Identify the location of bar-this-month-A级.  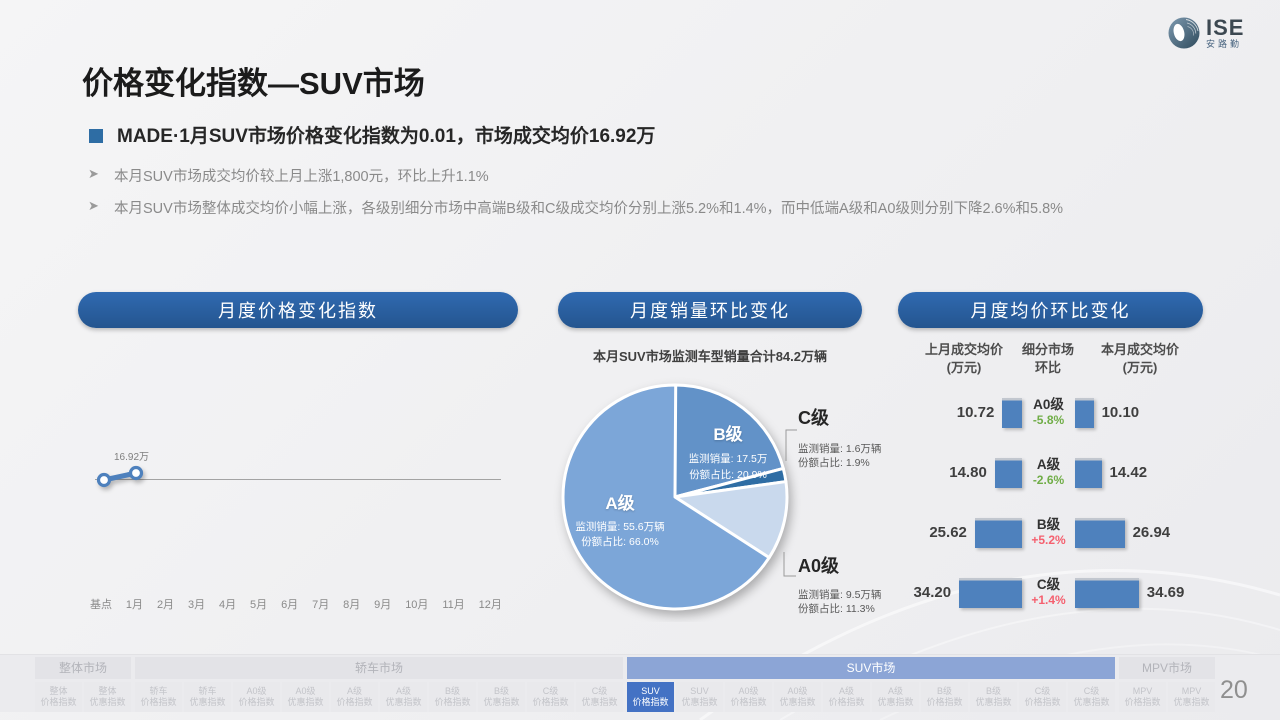
(1088, 473).